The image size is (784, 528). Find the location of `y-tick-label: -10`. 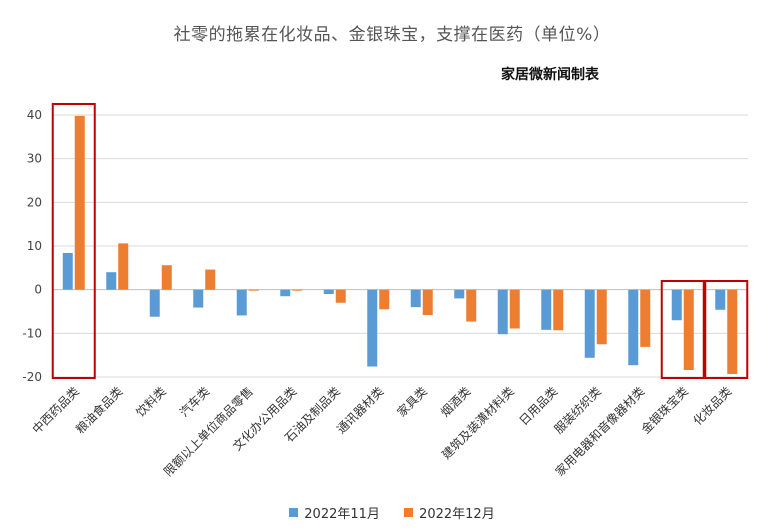

y-tick-label: -10 is located at coordinates (32, 333).